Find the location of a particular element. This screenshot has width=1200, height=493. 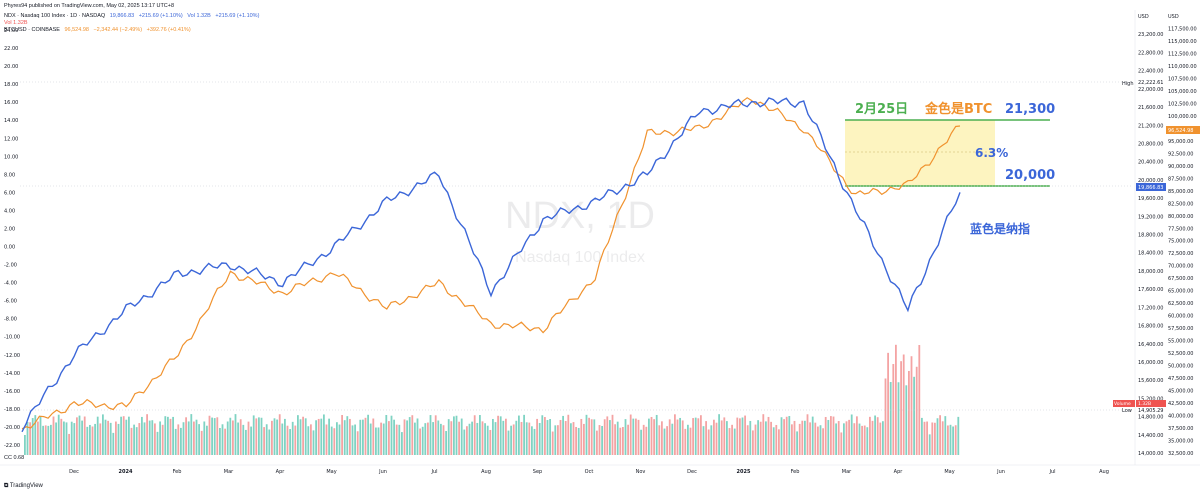

btc-legend-change2: +392.76 (+0.41%) is located at coordinates (168, 30).